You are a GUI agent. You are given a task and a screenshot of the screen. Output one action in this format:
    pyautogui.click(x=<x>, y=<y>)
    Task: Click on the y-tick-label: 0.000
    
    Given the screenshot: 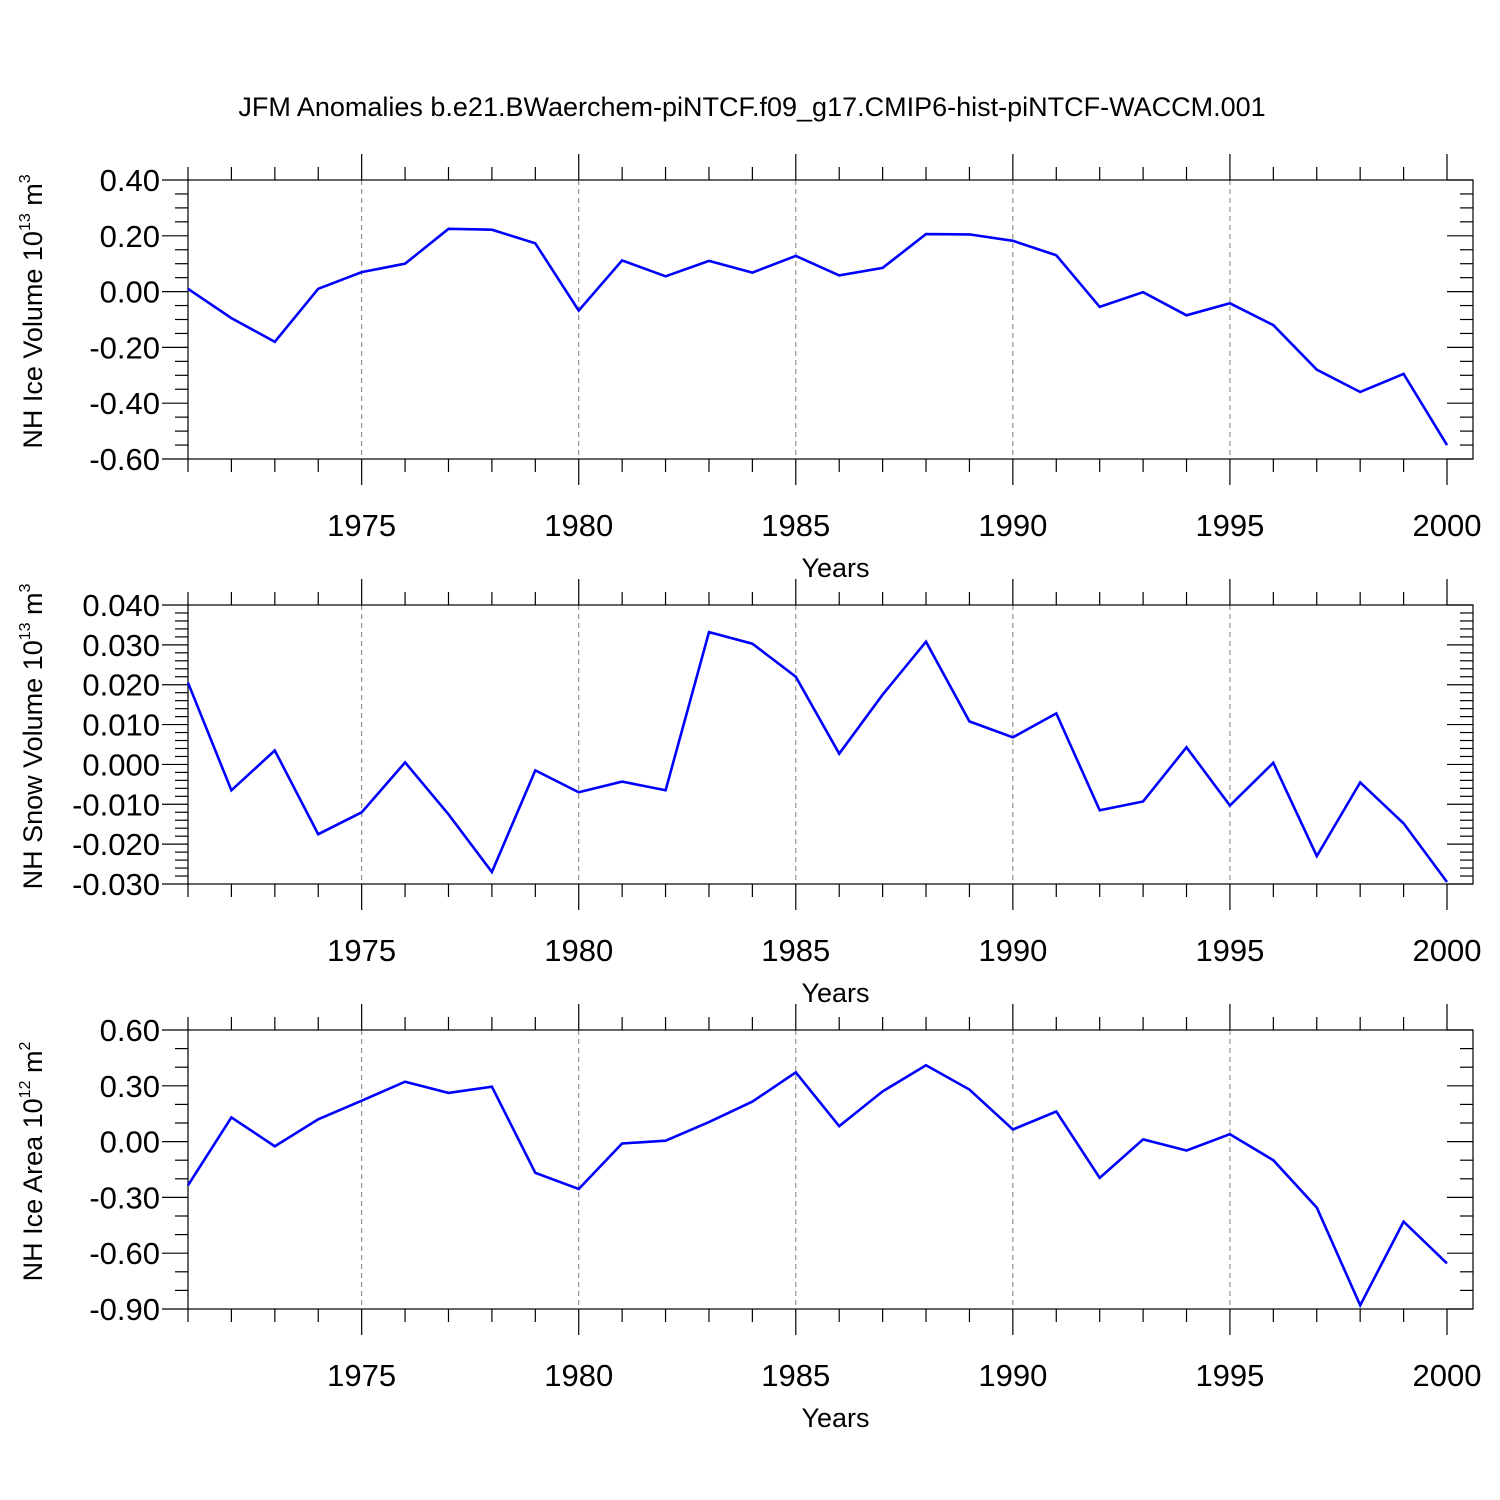 What is the action you would take?
    pyautogui.click(x=121, y=764)
    